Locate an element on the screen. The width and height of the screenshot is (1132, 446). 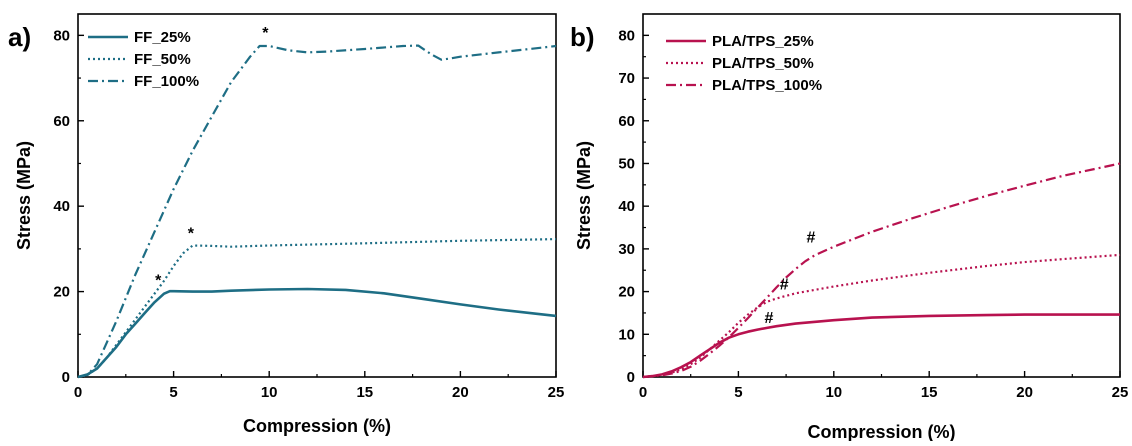
legend-label: FF_100% is located at coordinates (166, 81).